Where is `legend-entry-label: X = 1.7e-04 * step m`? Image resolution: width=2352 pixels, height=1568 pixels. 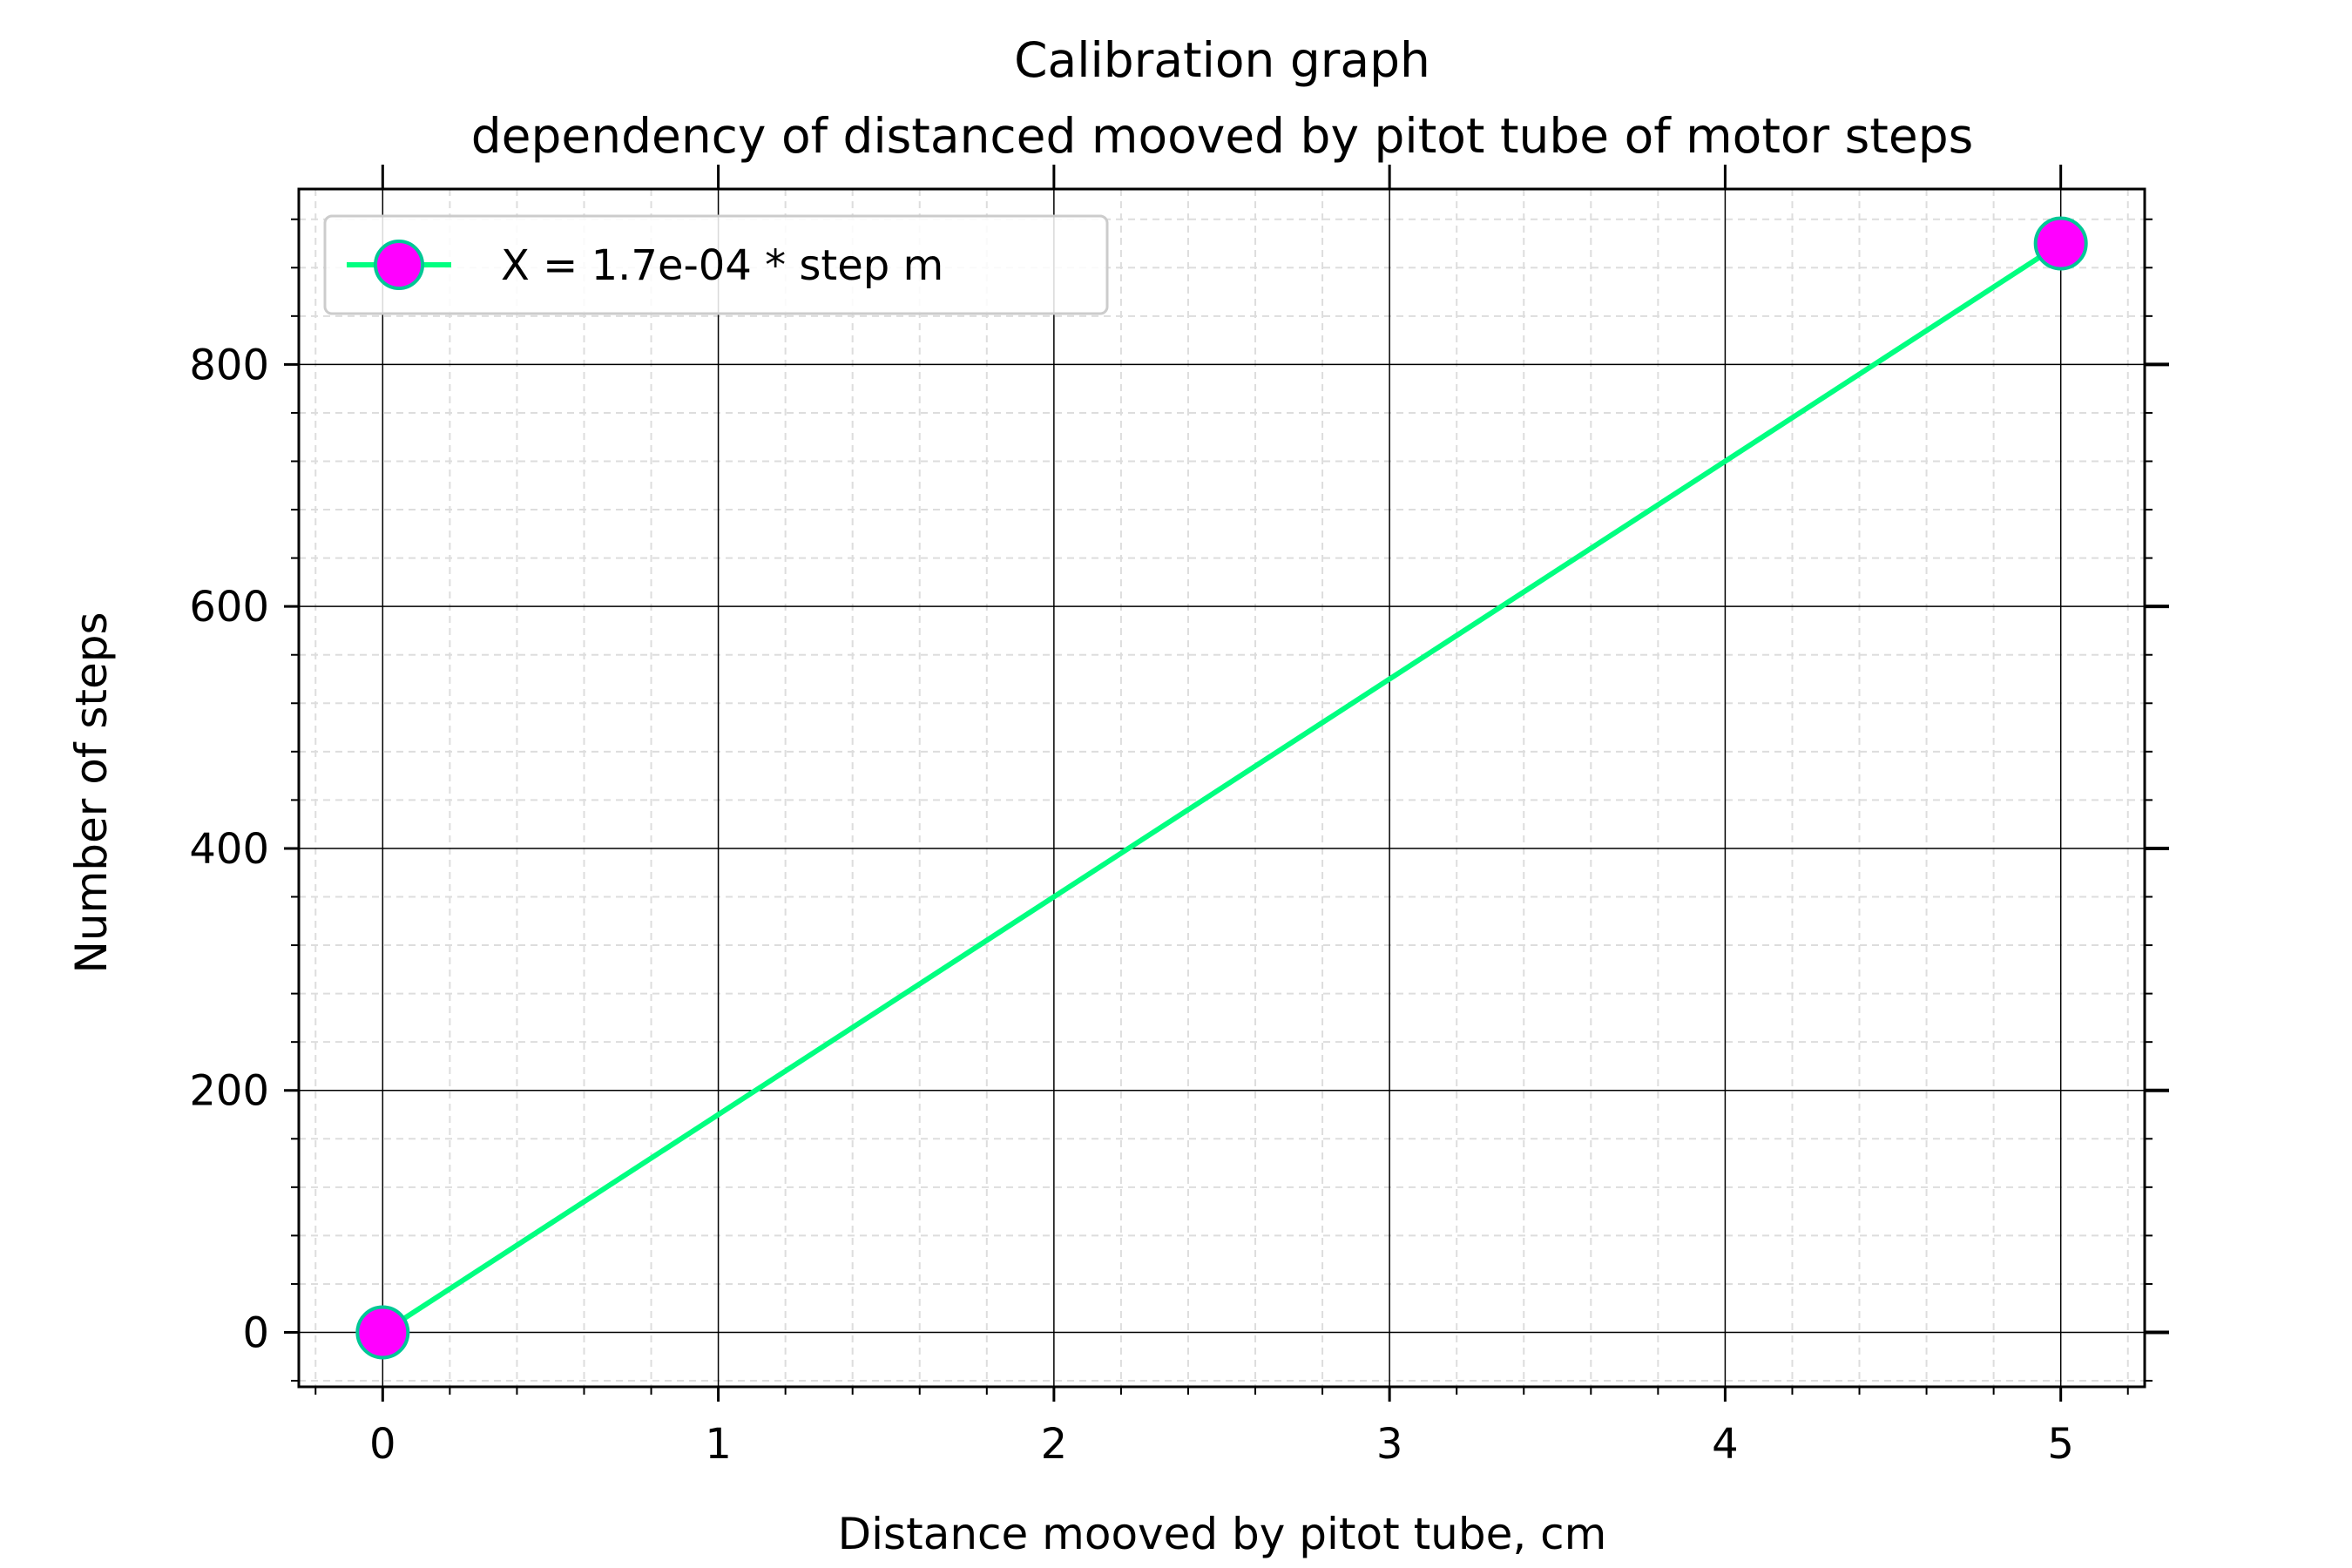 legend-entry-label: X = 1.7e-04 * step m is located at coordinates (722, 265).